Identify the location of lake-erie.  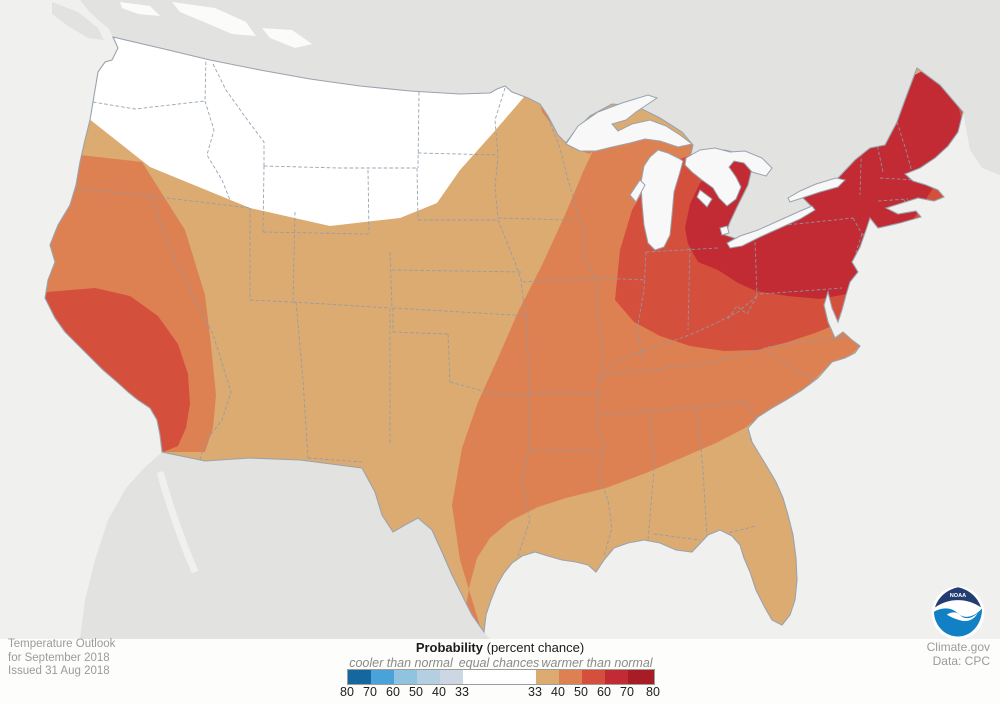
(771, 227).